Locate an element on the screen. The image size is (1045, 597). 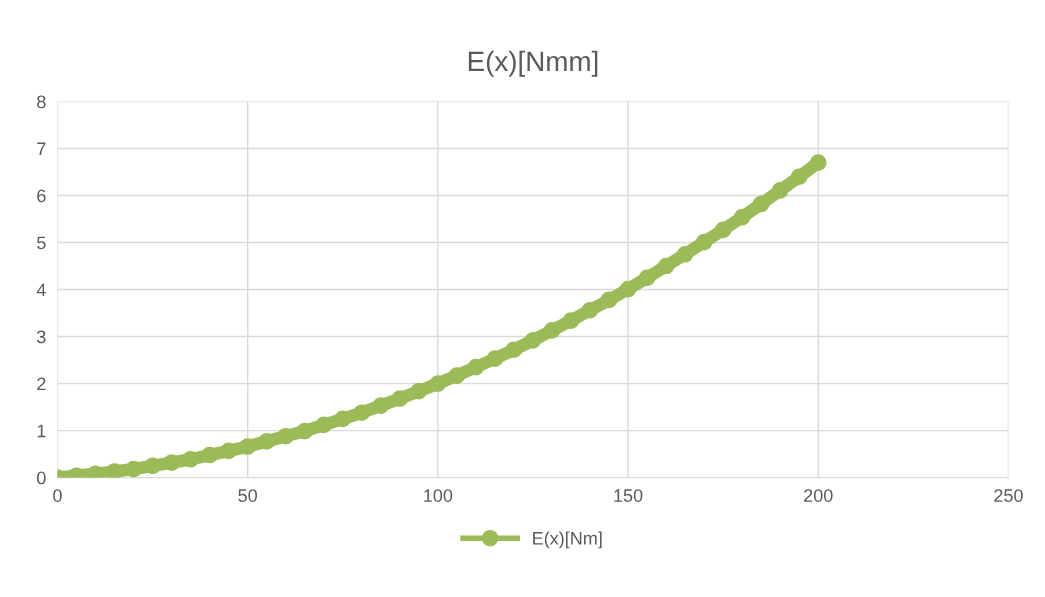
y-tick-label: 7 is located at coordinates (41, 149).